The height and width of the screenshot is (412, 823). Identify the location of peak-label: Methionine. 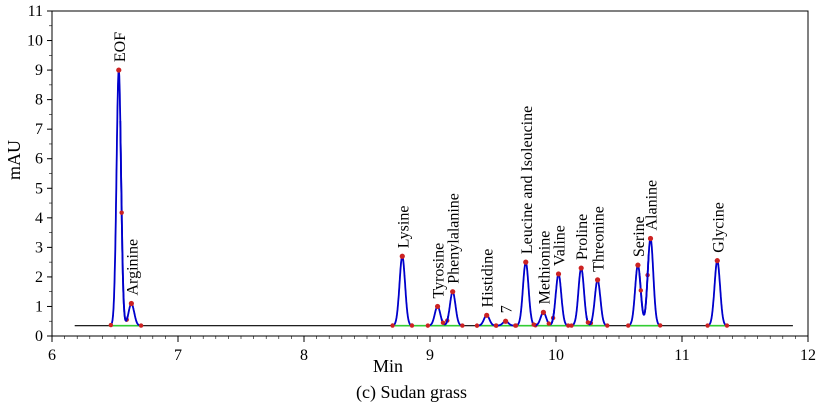
(544, 268).